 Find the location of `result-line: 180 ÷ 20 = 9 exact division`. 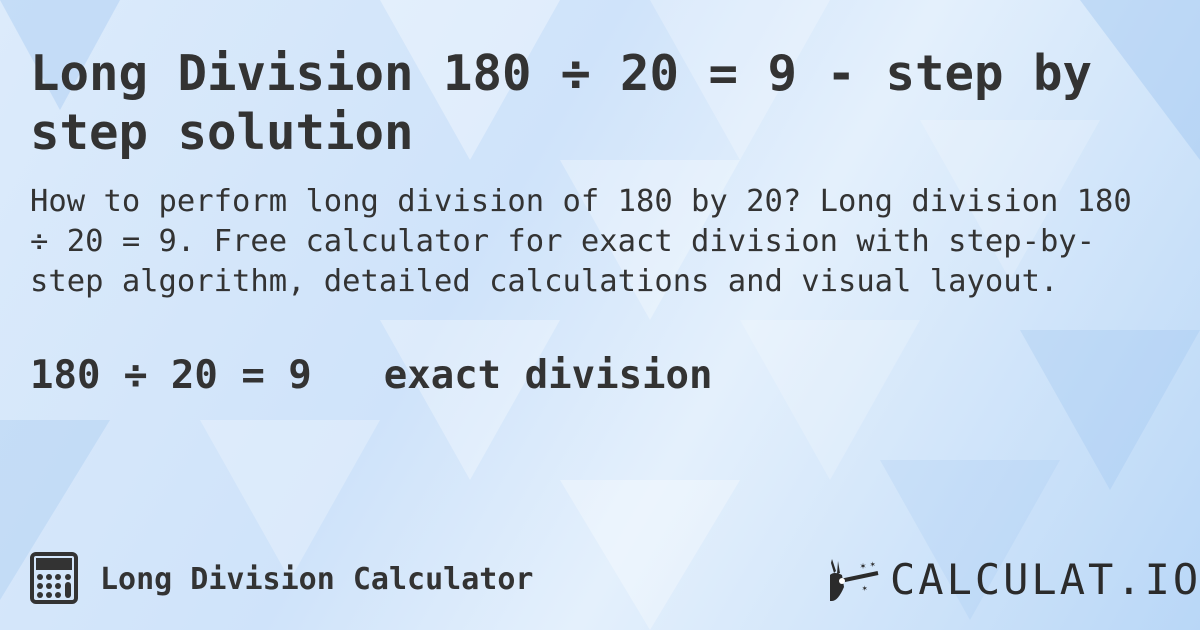

result-line: 180 ÷ 20 = 9 exact division is located at coordinates (371, 376).